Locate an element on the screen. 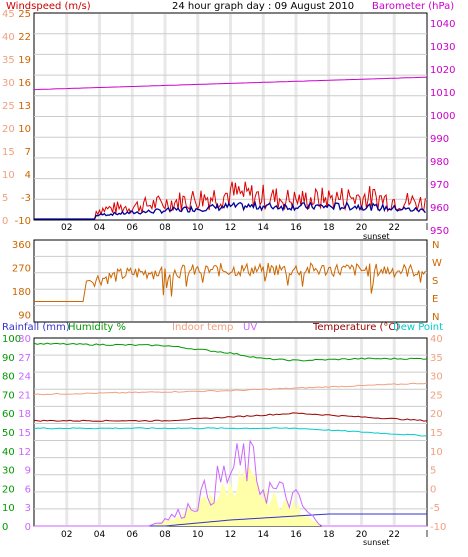 Image resolution: width=468 pixels, height=557 pixels. series-line-uv is located at coordinates (230, 483).